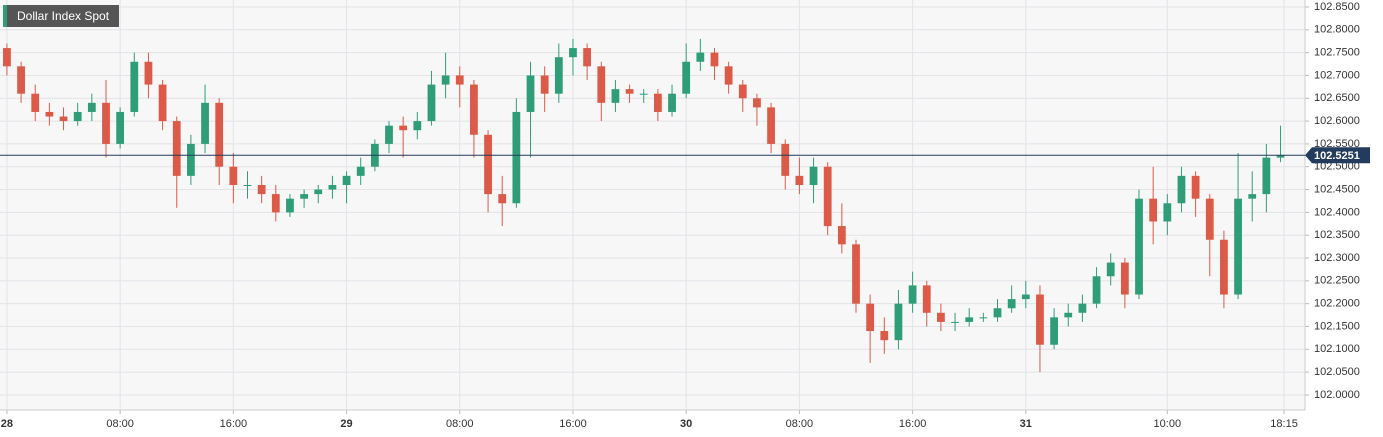  Describe the element at coordinates (1337, 98) in the screenshot. I see `y-tick-label: 102.6500` at that location.